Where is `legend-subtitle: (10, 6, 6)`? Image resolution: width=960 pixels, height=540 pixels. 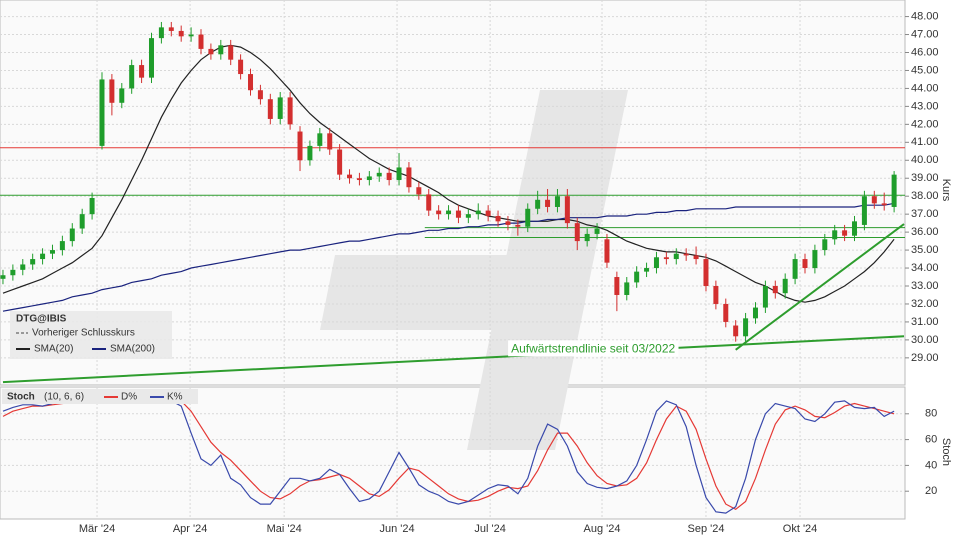 legend-subtitle: (10, 6, 6) is located at coordinates (64, 397).